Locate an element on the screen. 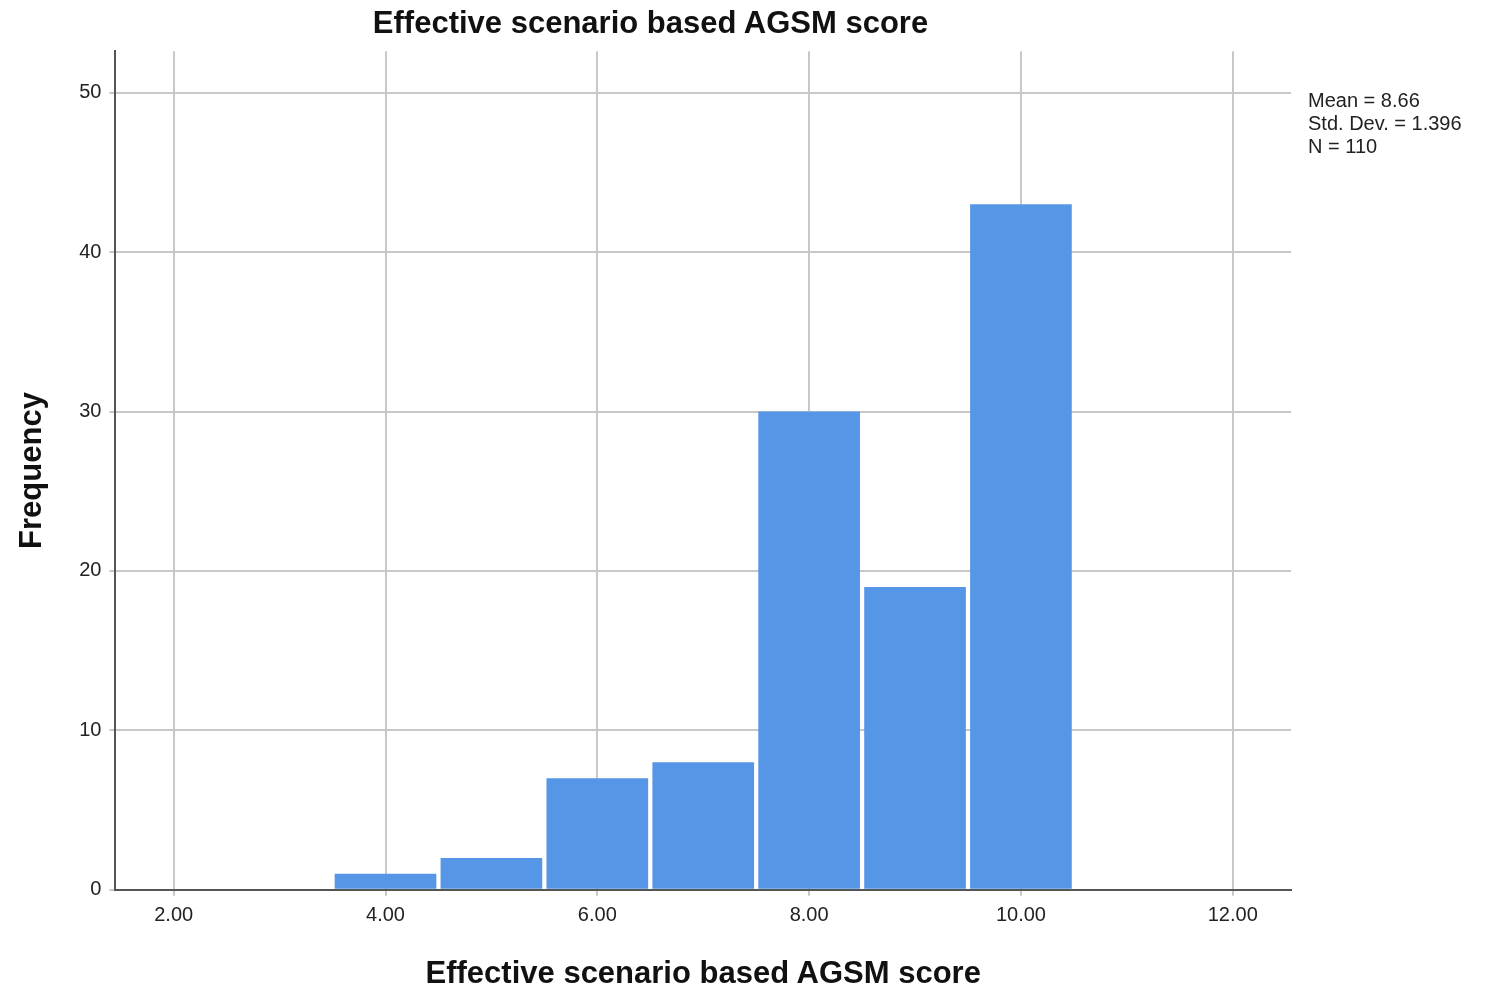  y-tick-label: 0 is located at coordinates (96, 888).